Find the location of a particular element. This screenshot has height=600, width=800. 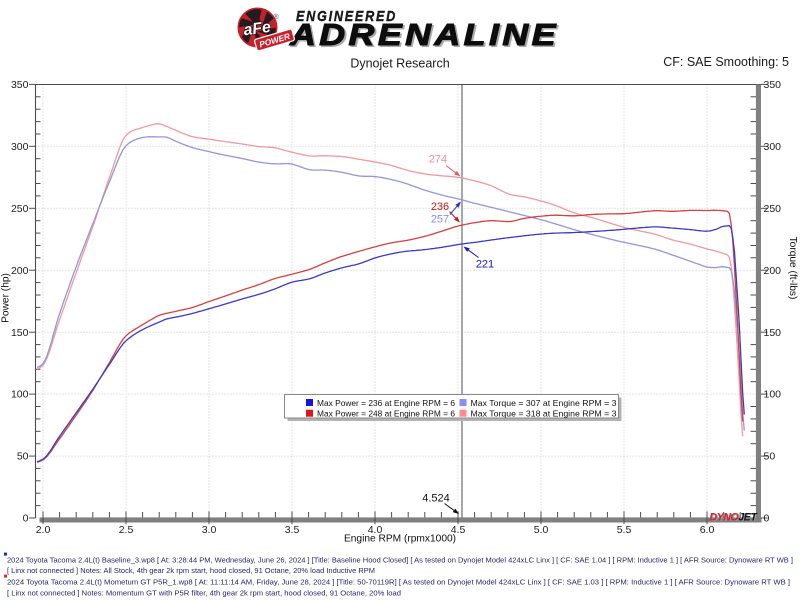

svg-text:Max Torque = 318 at Engine RPM: Max Torque = 318 at Engine RPM = 3 is located at coordinates (544, 414).